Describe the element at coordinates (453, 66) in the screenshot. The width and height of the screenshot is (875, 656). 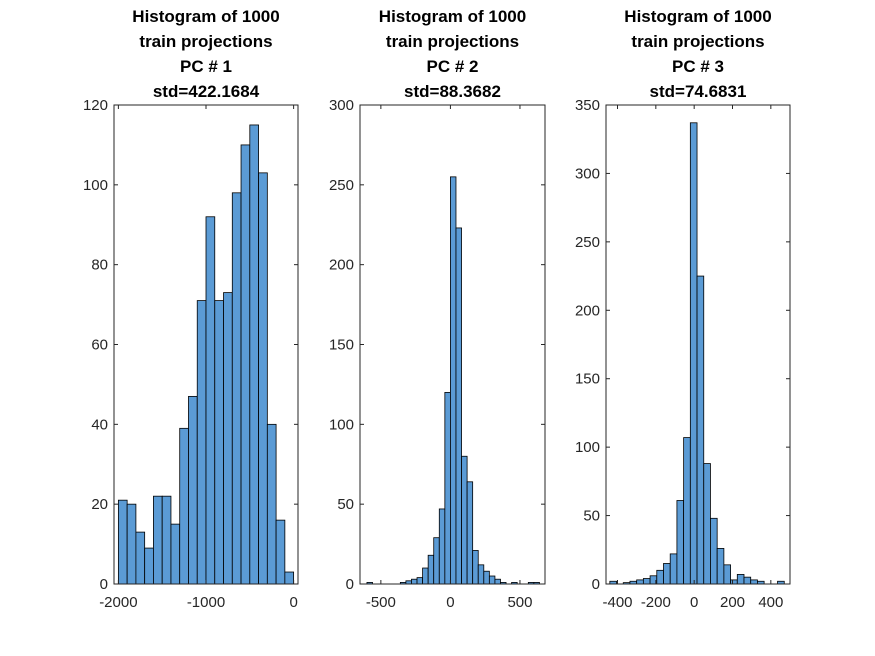
I see `chart-title-line: PC # 2` at that location.